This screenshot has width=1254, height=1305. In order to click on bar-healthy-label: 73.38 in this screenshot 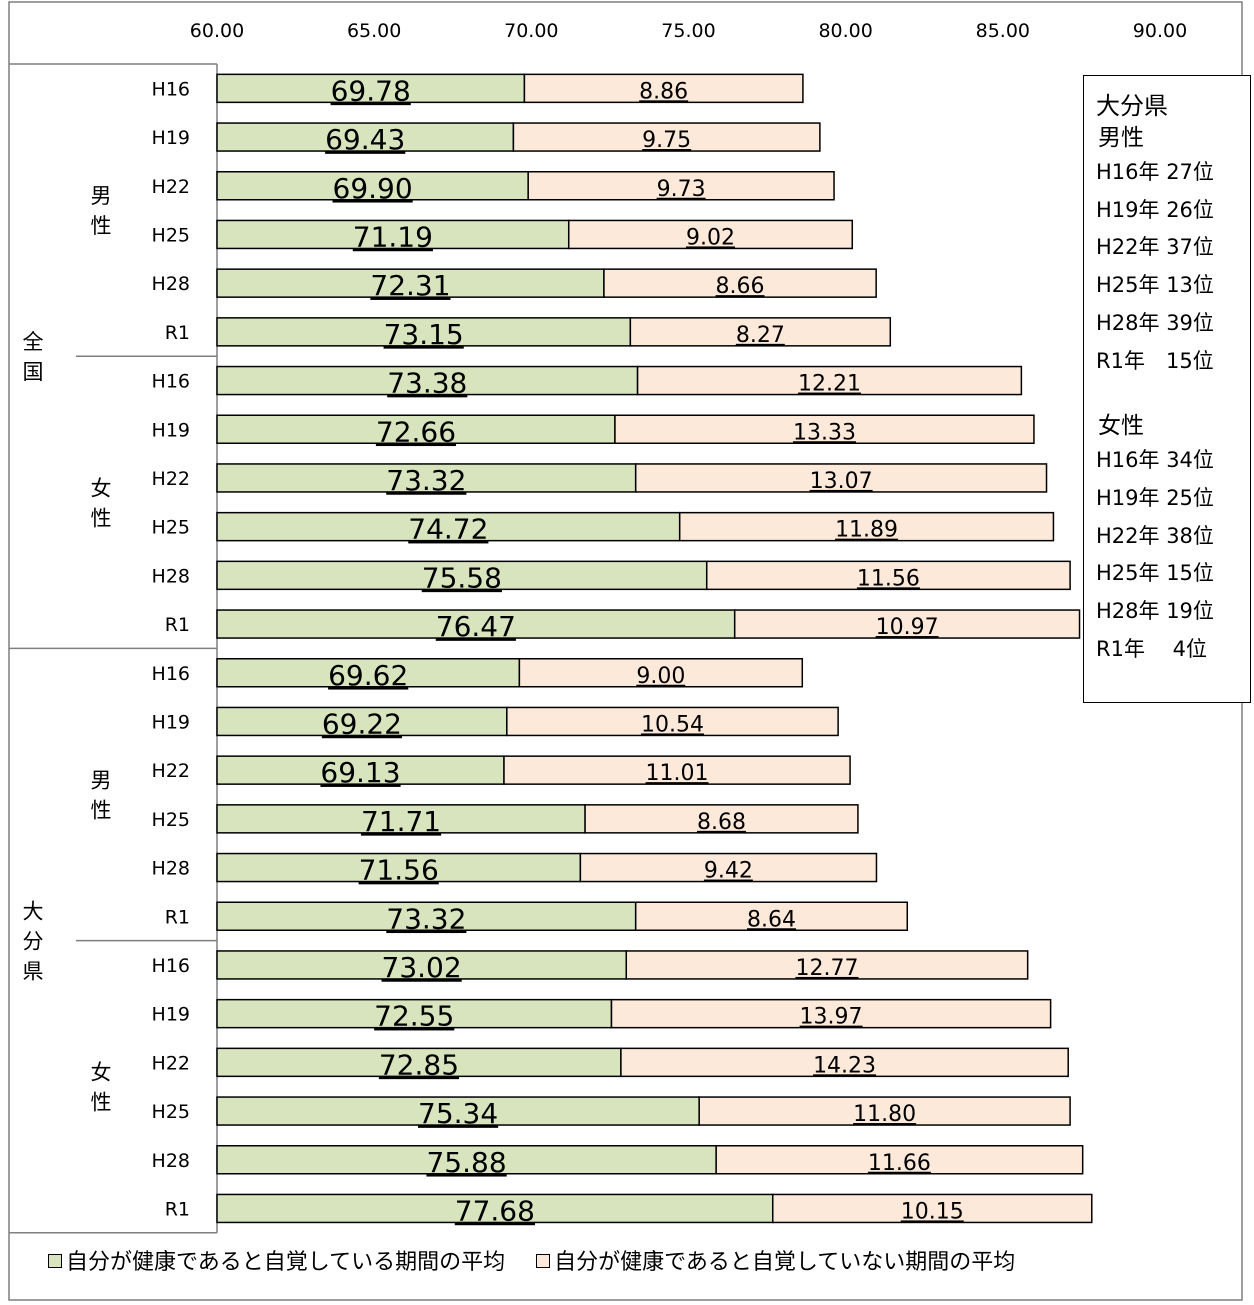, I will do `click(427, 383)`.